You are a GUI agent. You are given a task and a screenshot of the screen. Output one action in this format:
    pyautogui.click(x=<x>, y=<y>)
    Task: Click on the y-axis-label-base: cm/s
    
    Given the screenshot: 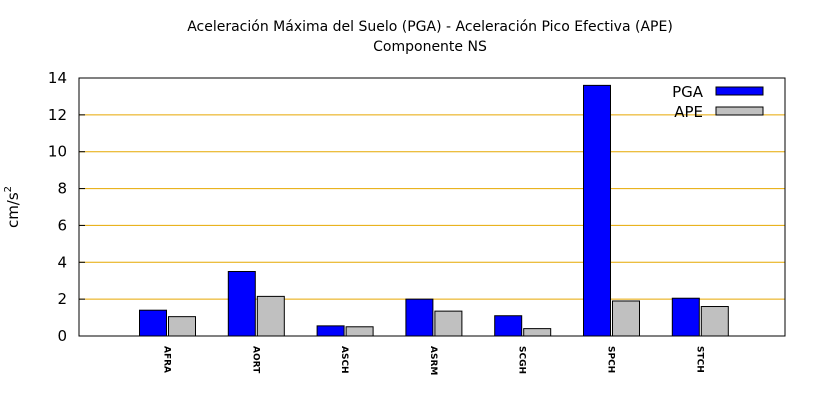 What is the action you would take?
    pyautogui.click(x=13, y=210)
    